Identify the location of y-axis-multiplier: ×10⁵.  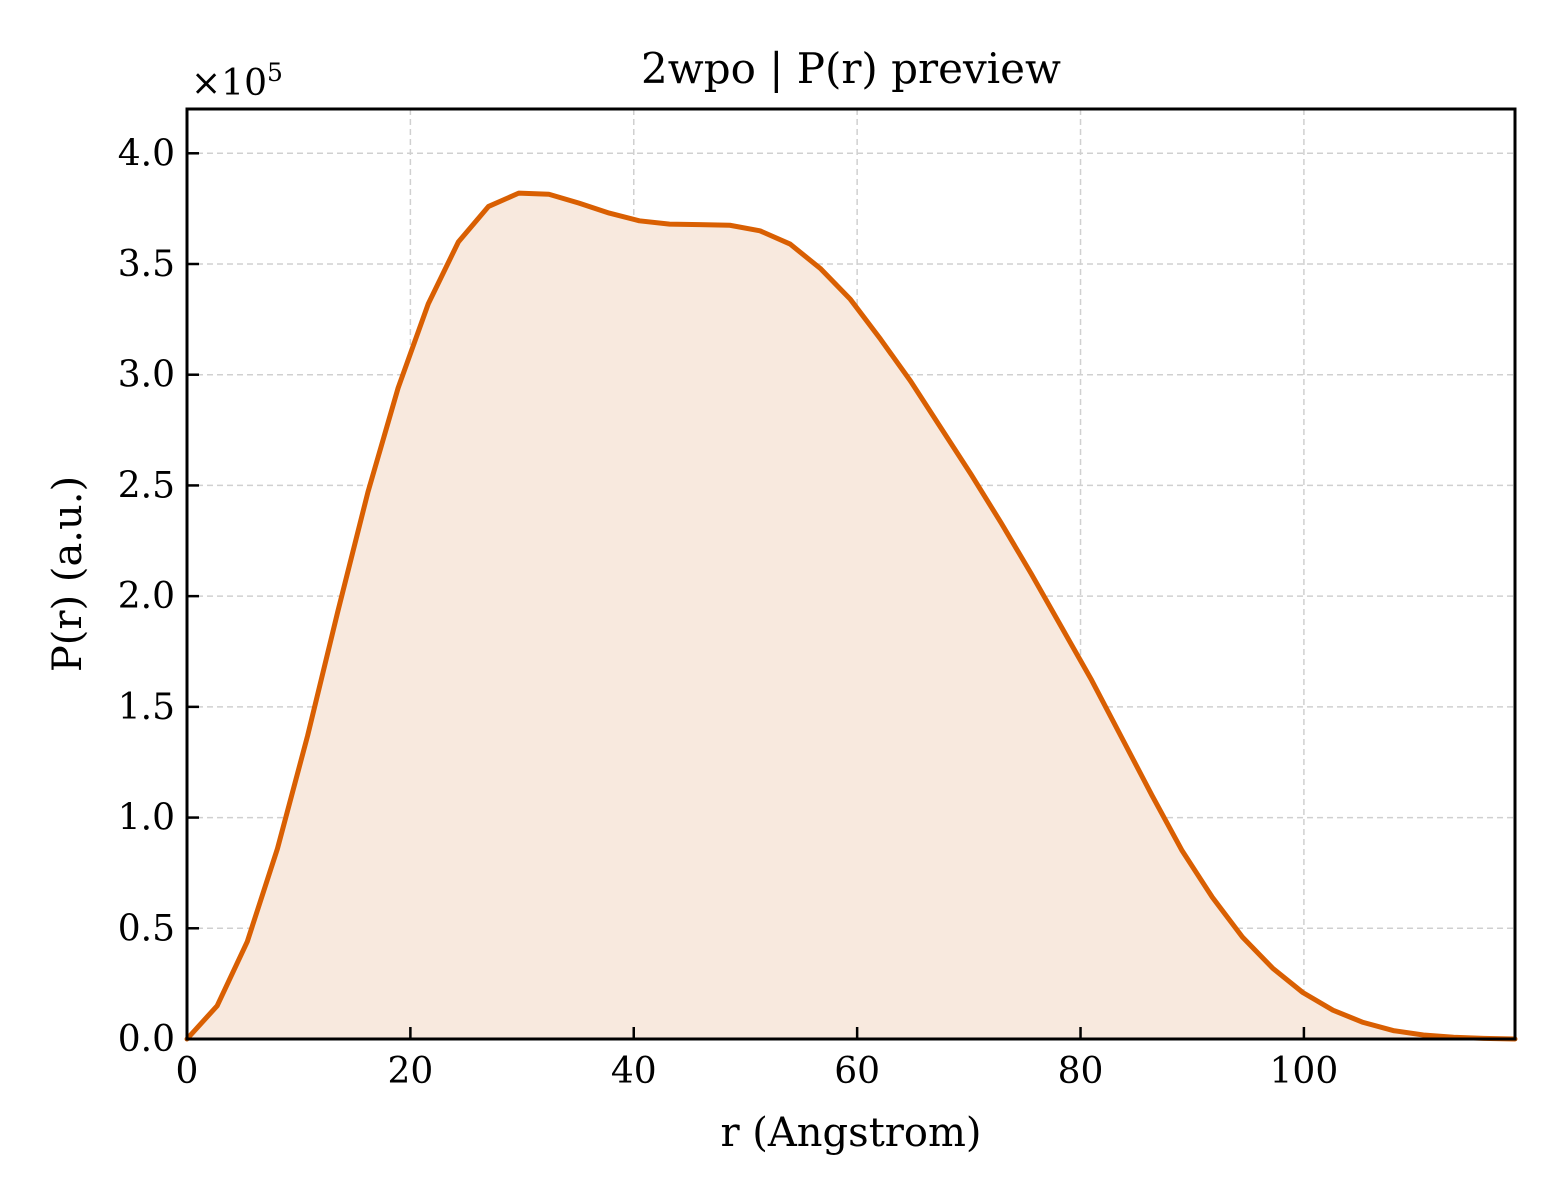
(237, 81).